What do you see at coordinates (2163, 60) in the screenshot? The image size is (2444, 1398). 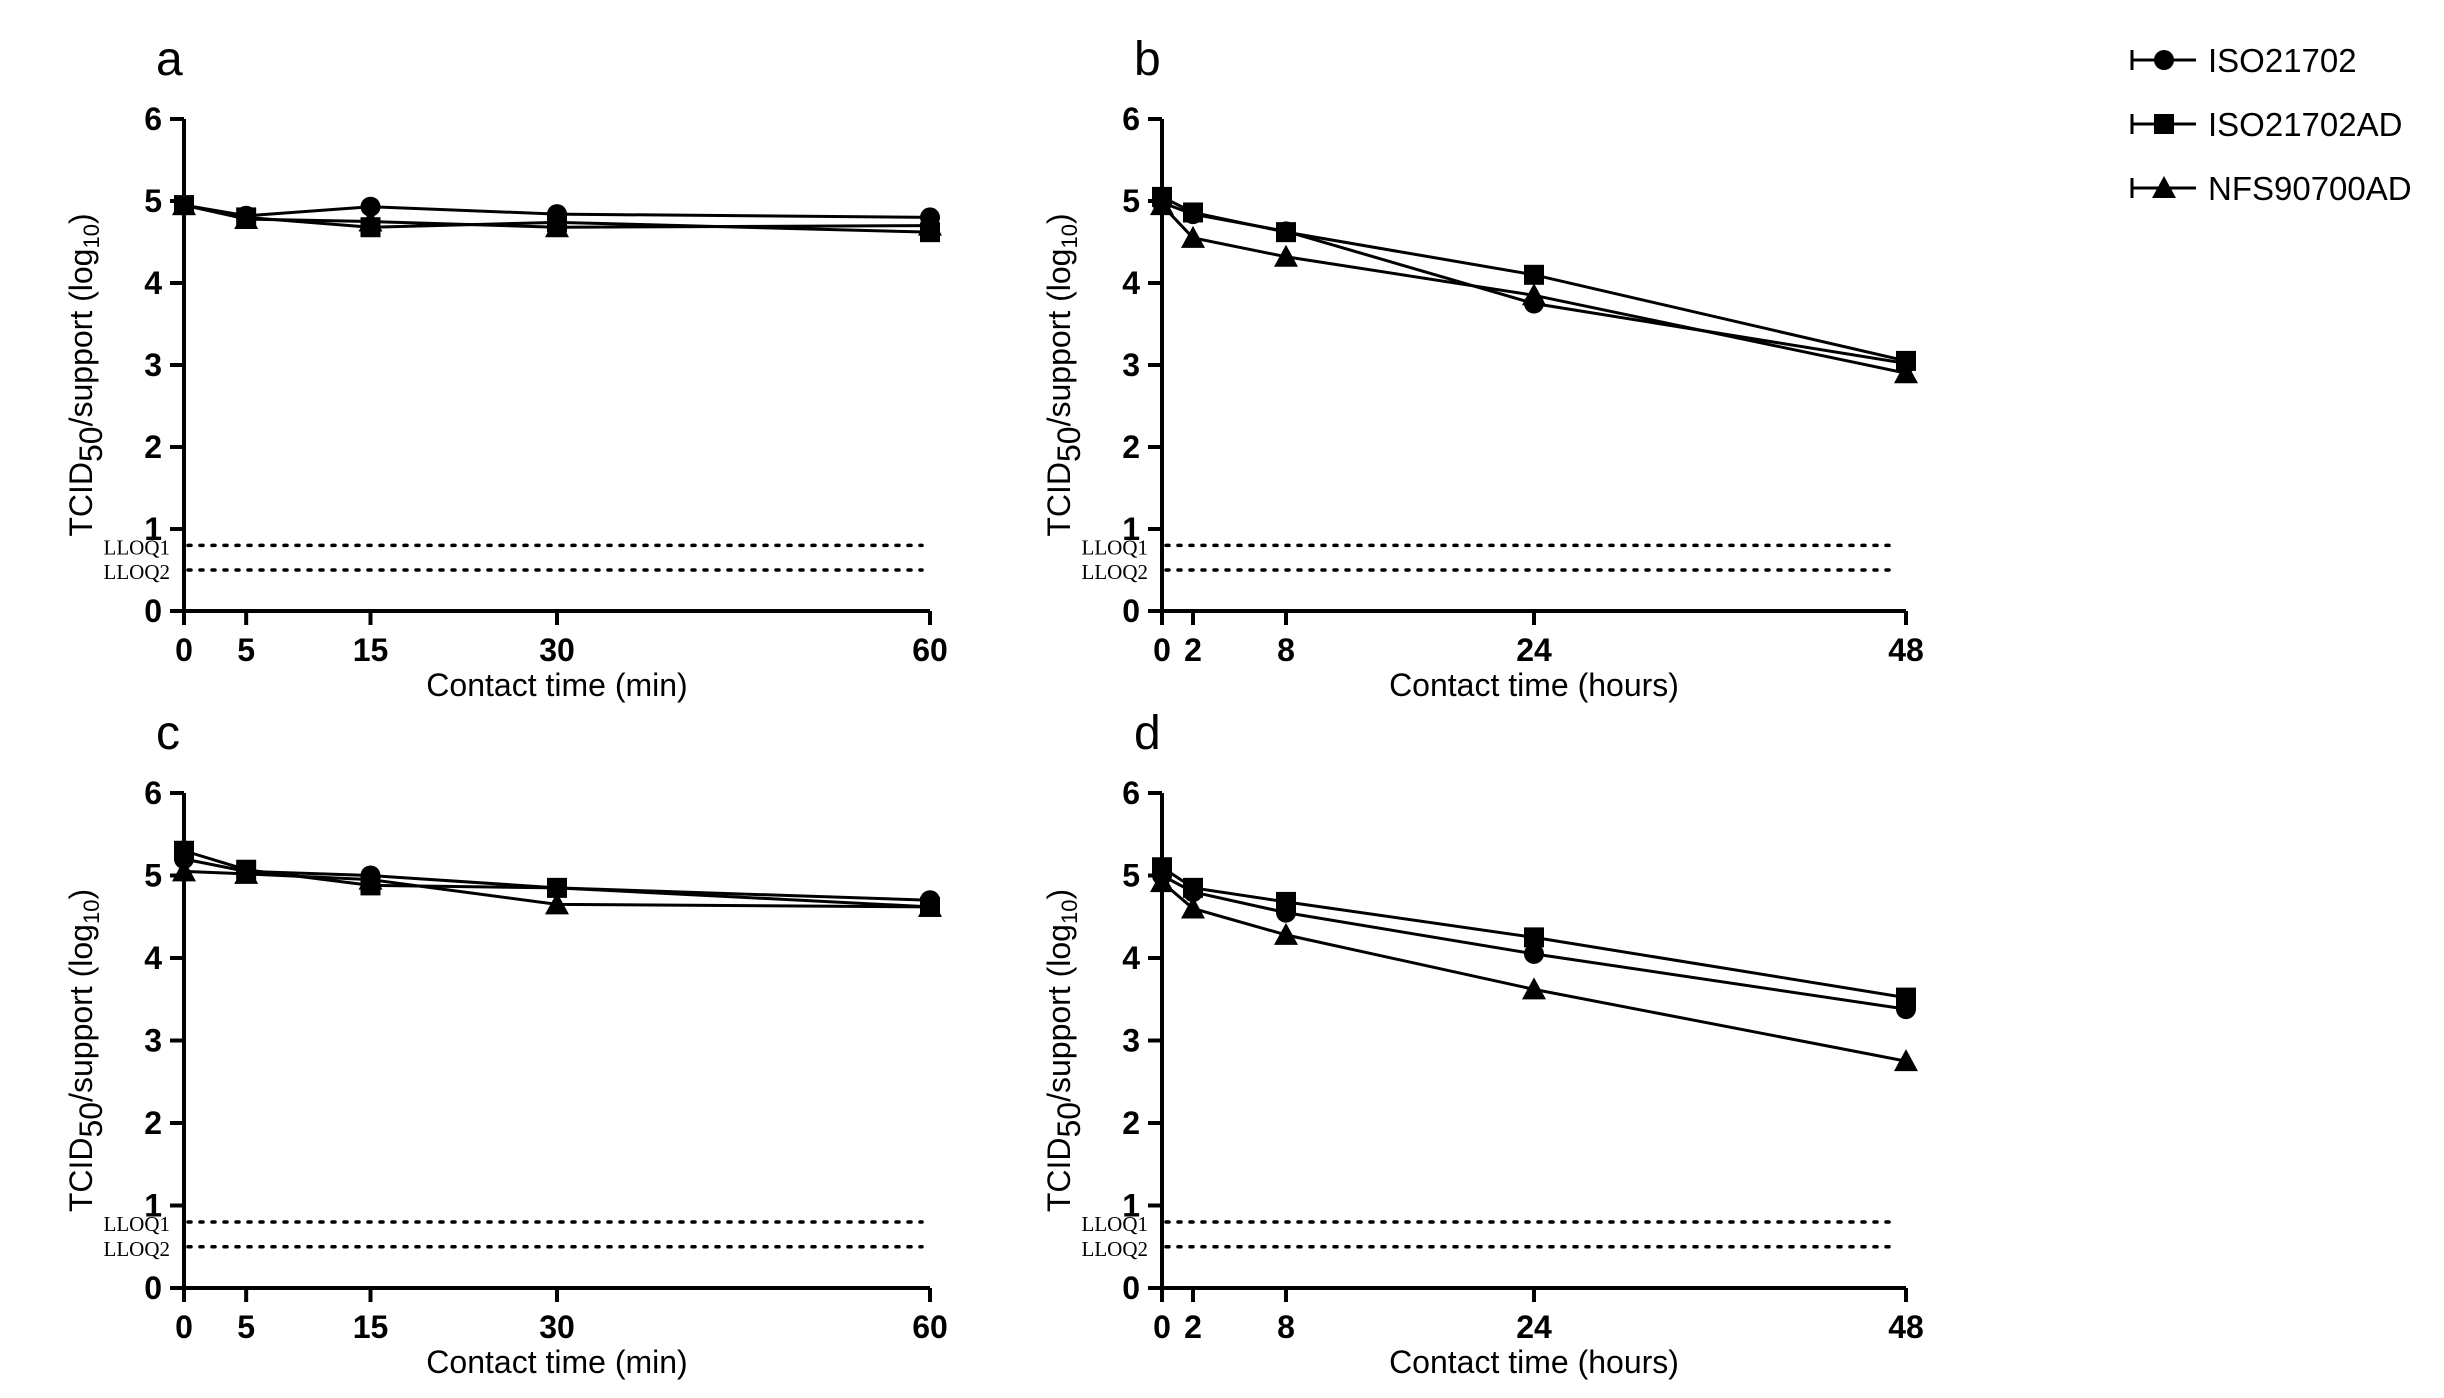 I see `circle-marker-icon` at bounding box center [2163, 60].